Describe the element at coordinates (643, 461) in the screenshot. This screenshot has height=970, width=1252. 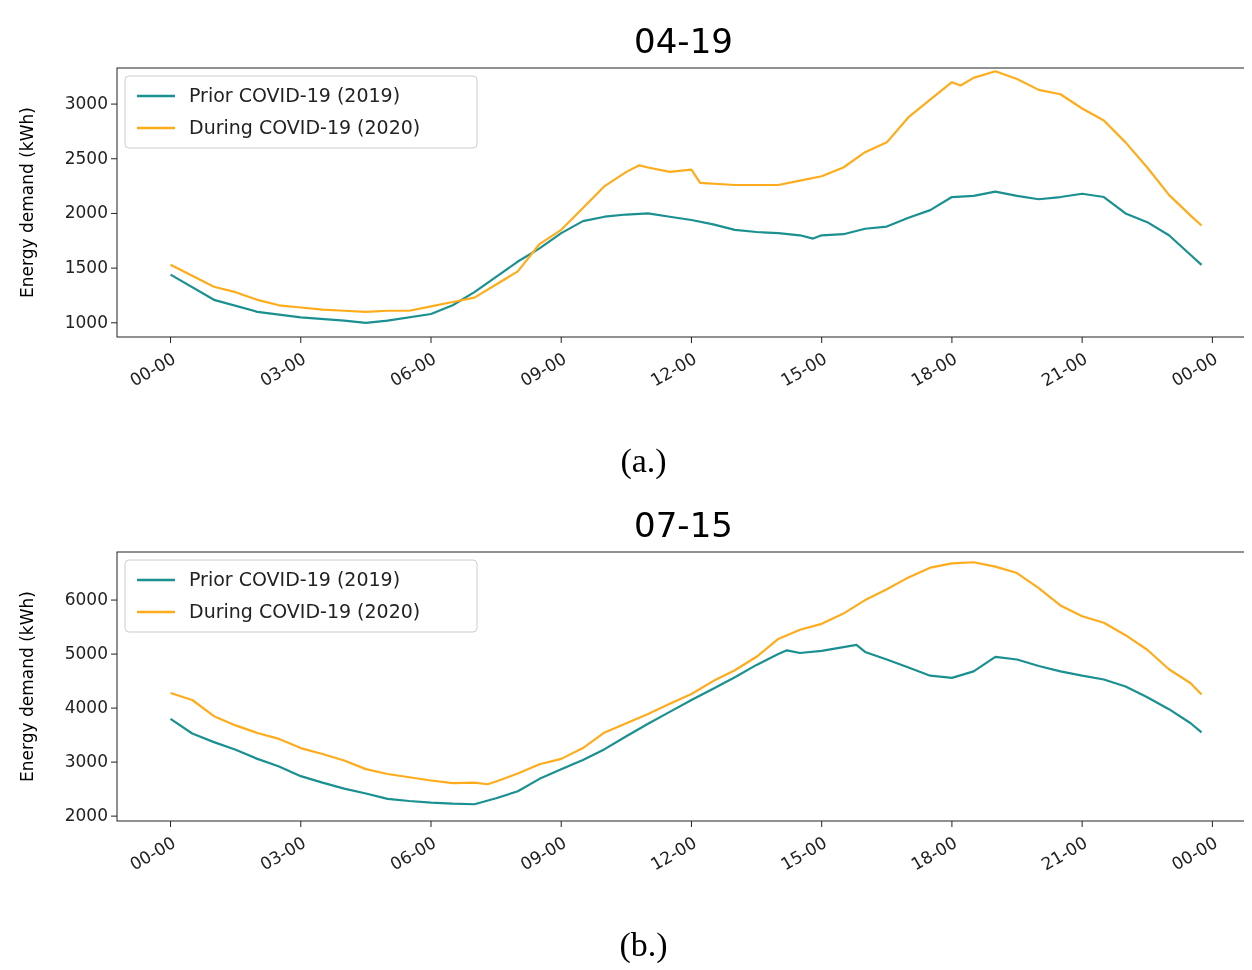
I see `text: (a.)` at that location.